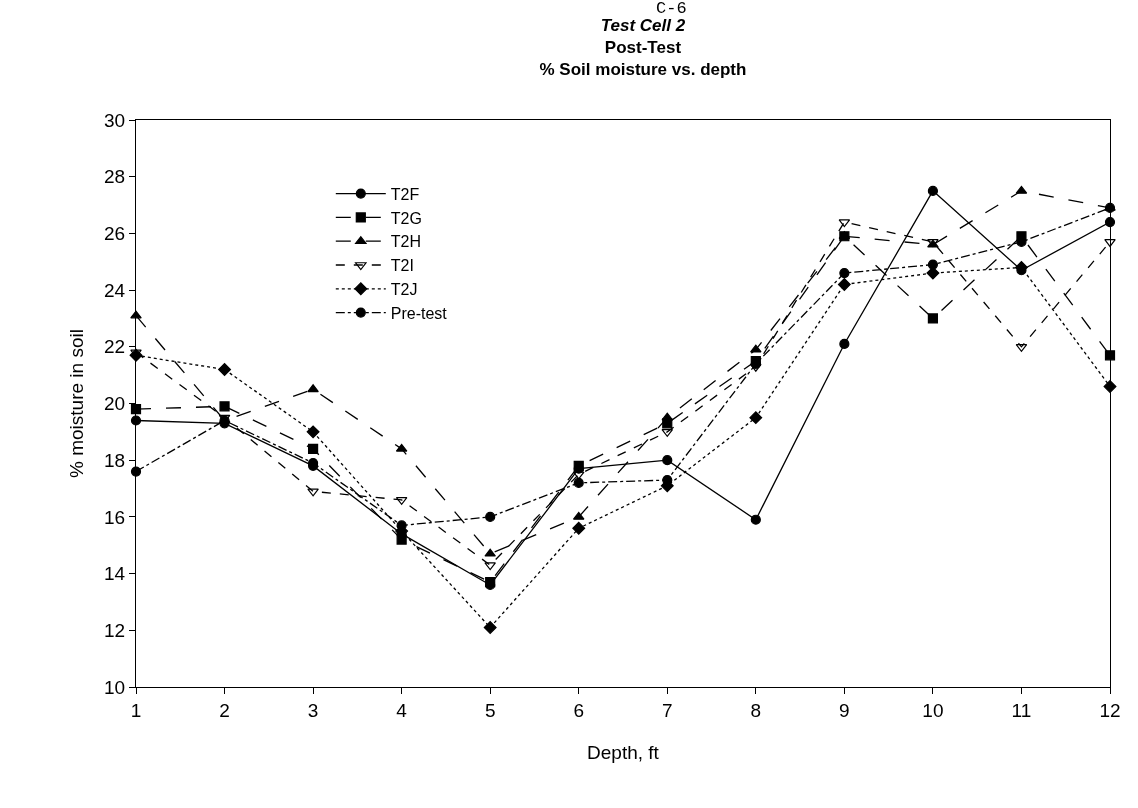 The height and width of the screenshot is (808, 1138). What do you see at coordinates (623, 752) in the screenshot?
I see `x-axis-title: Depth, ft` at bounding box center [623, 752].